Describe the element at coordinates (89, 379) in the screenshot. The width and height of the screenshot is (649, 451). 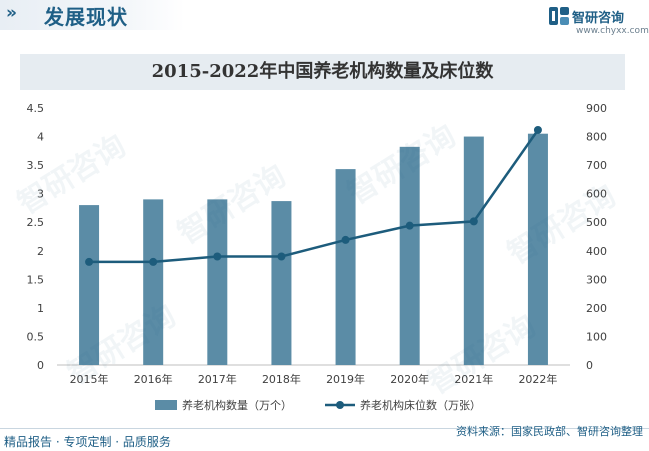
I see `x-tick-label: 2015年` at that location.